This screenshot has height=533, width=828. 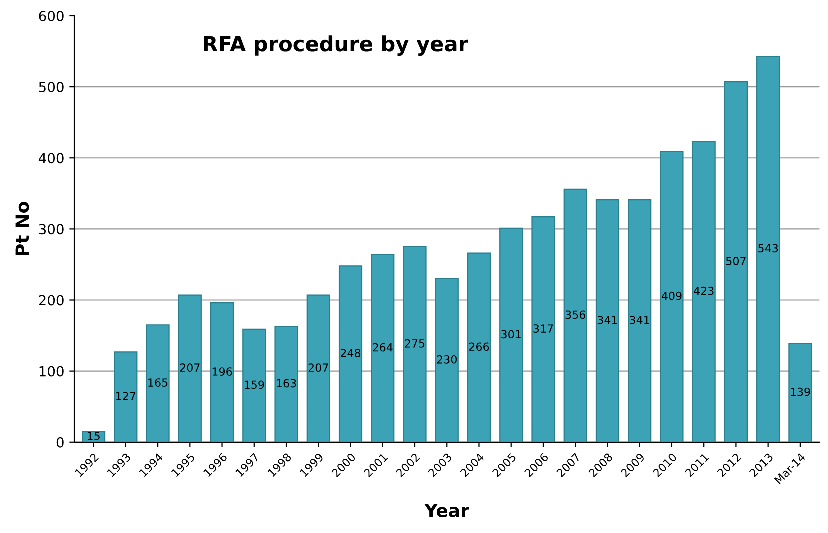 I want to click on data-label: 127, so click(x=126, y=396).